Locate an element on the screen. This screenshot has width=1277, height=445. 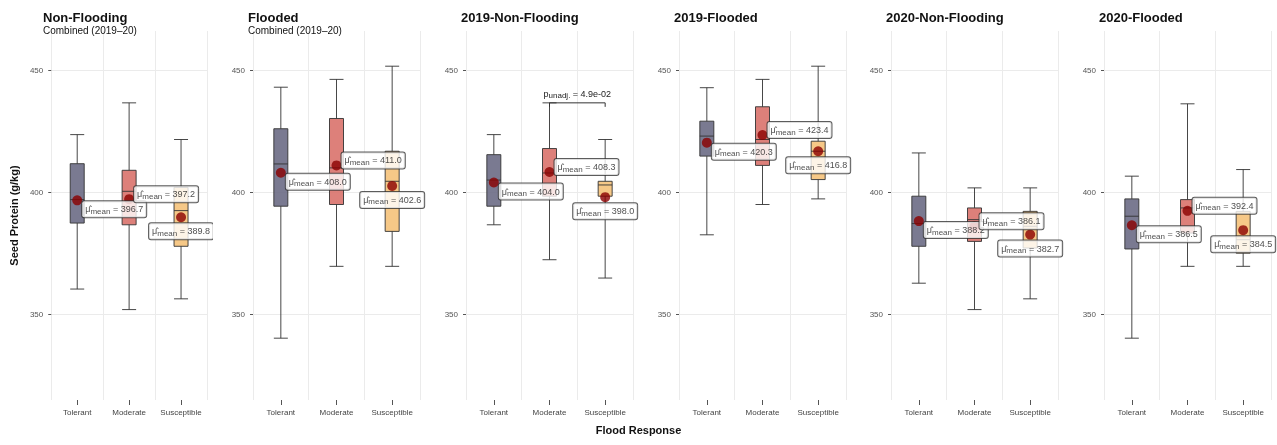
chart-title: 2019-Flooded is located at coordinates (715, 17).